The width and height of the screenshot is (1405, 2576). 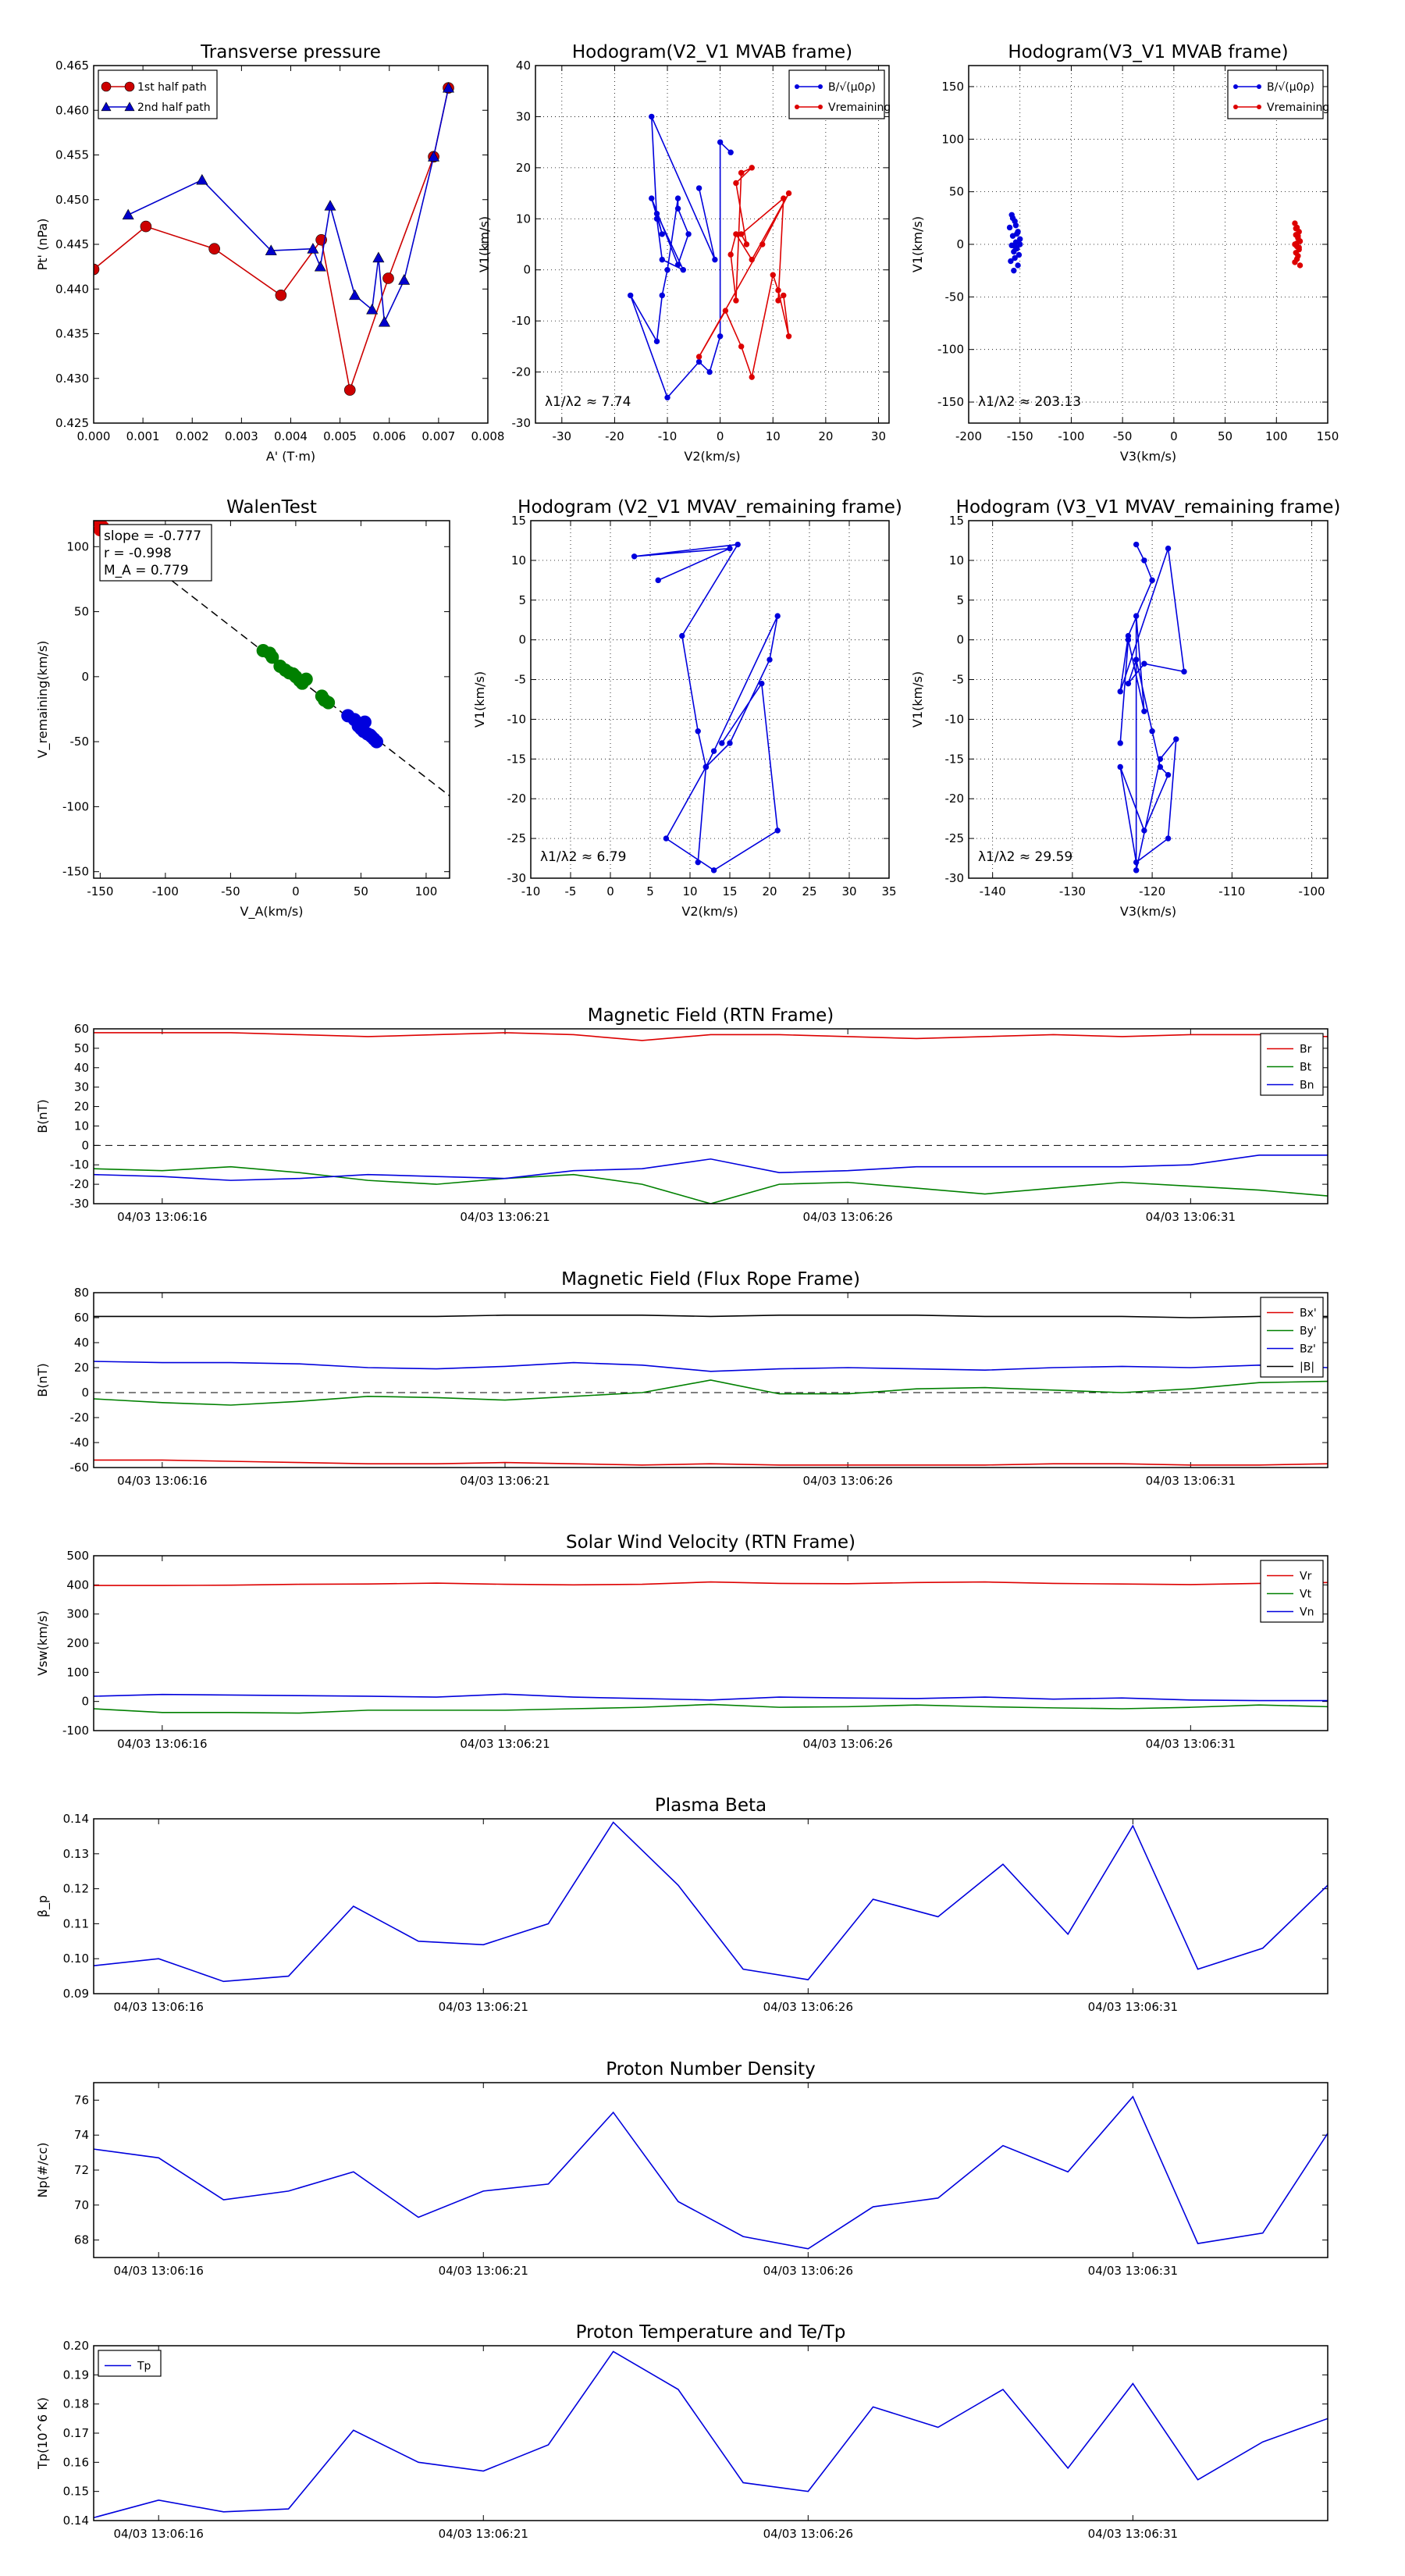 I want to click on y-axis-label: Tp(10^6 K), so click(x=43, y=2433).